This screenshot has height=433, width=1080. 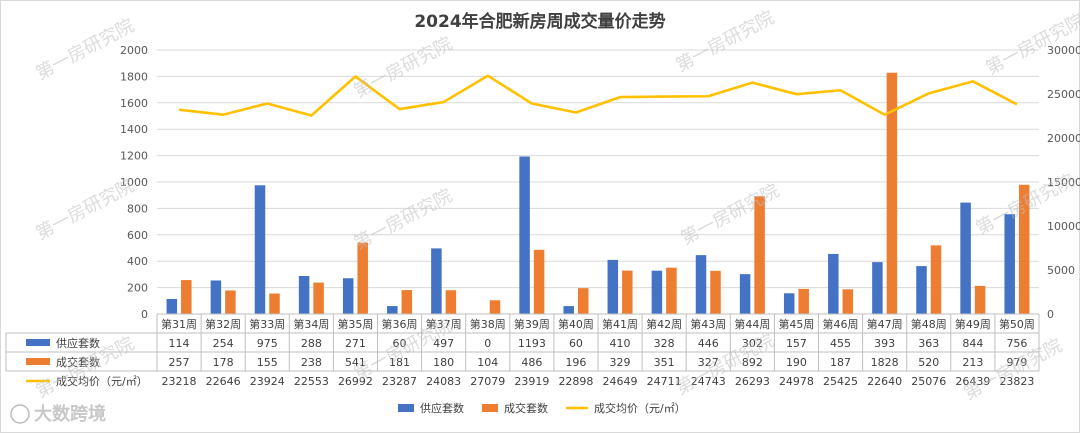 What do you see at coordinates (973, 324) in the screenshot?
I see `category-label: 第49周` at bounding box center [973, 324].